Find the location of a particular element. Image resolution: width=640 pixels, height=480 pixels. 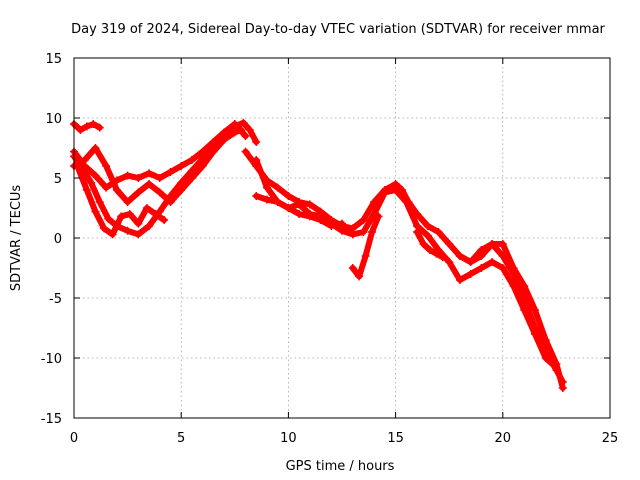

y-tick-label: 15 is located at coordinates (53, 59).